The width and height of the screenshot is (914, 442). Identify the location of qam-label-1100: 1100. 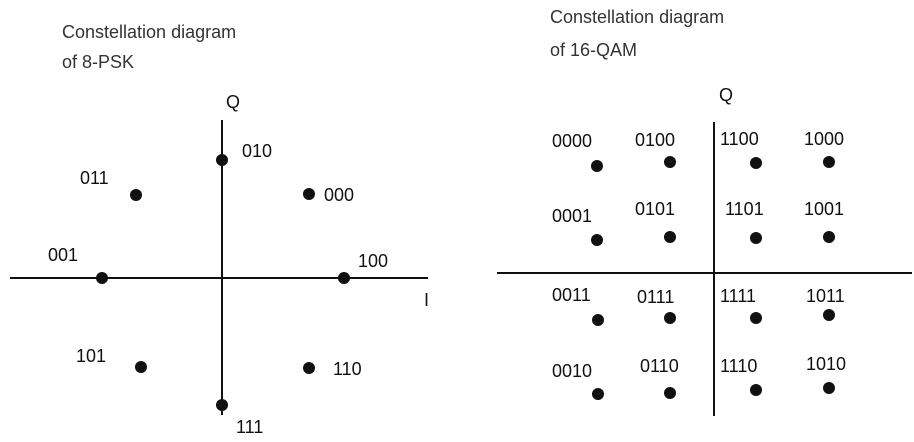
(739, 139).